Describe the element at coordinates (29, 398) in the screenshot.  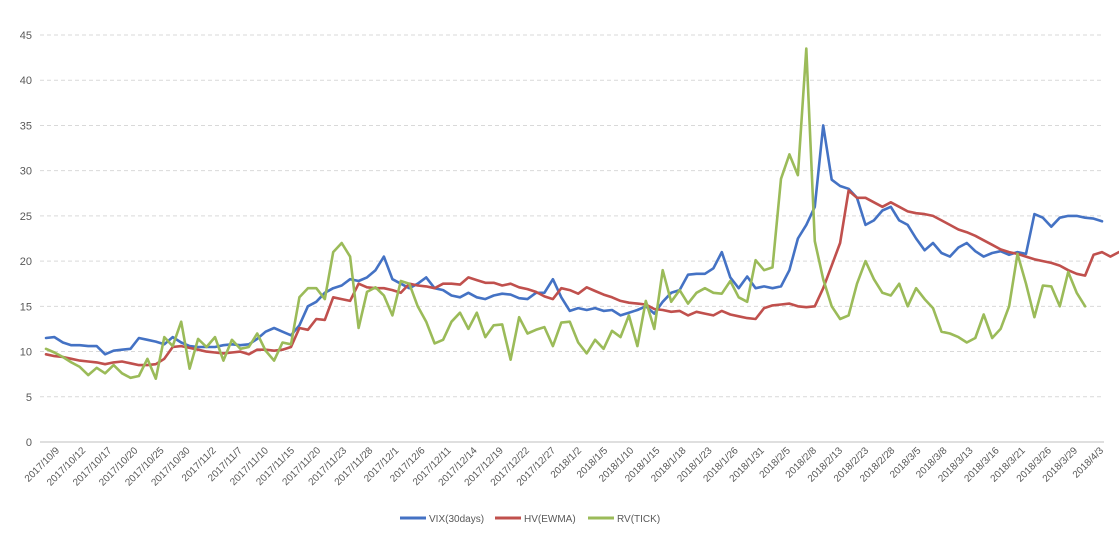
I see `y-tick-label: 5` at that location.